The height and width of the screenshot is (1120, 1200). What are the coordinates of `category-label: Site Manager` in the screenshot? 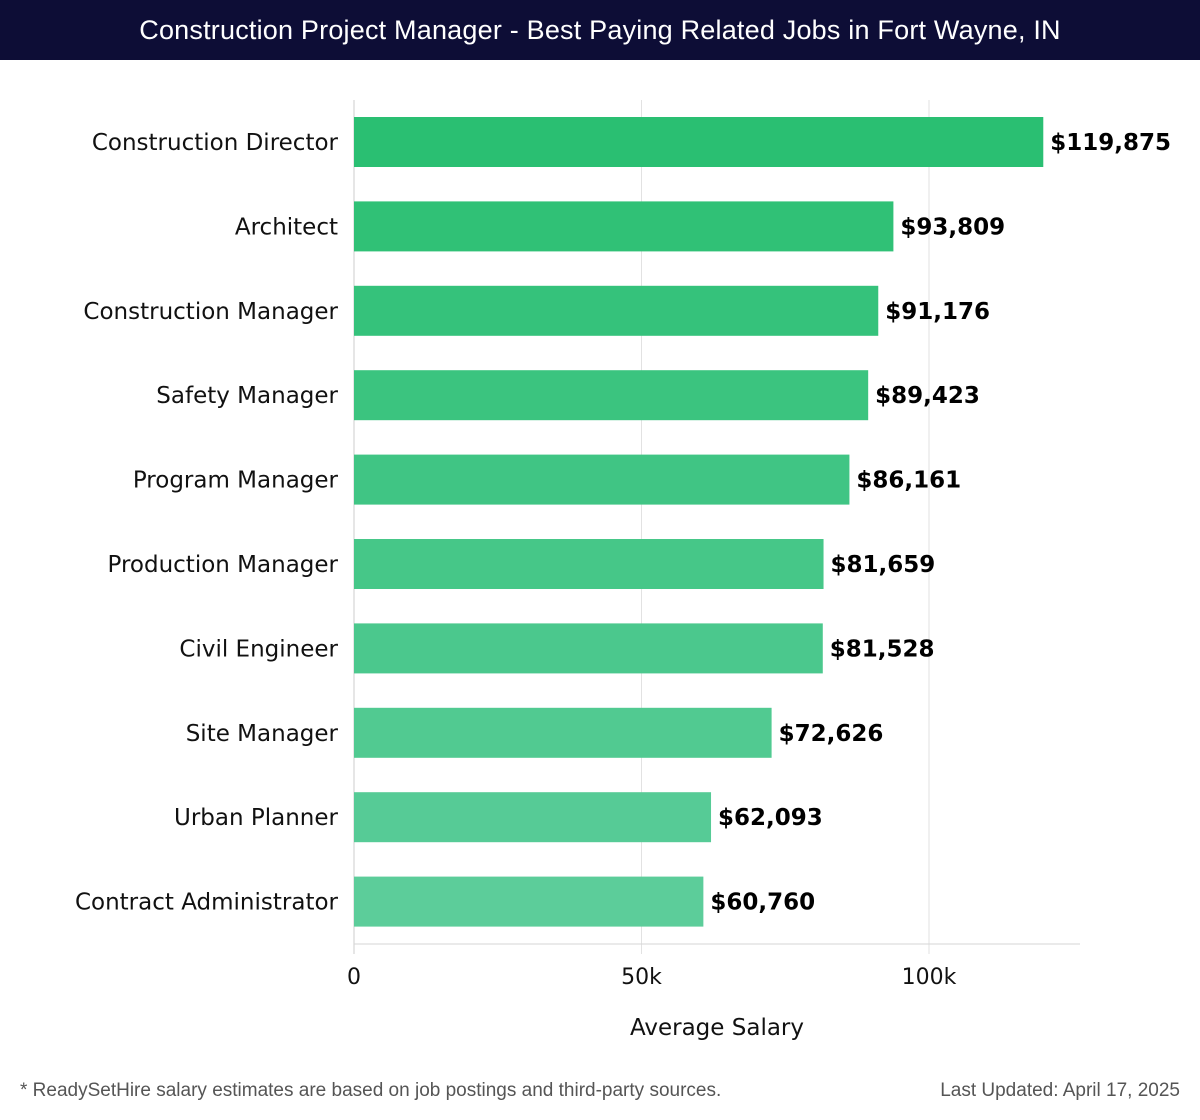 It's located at (262, 734).